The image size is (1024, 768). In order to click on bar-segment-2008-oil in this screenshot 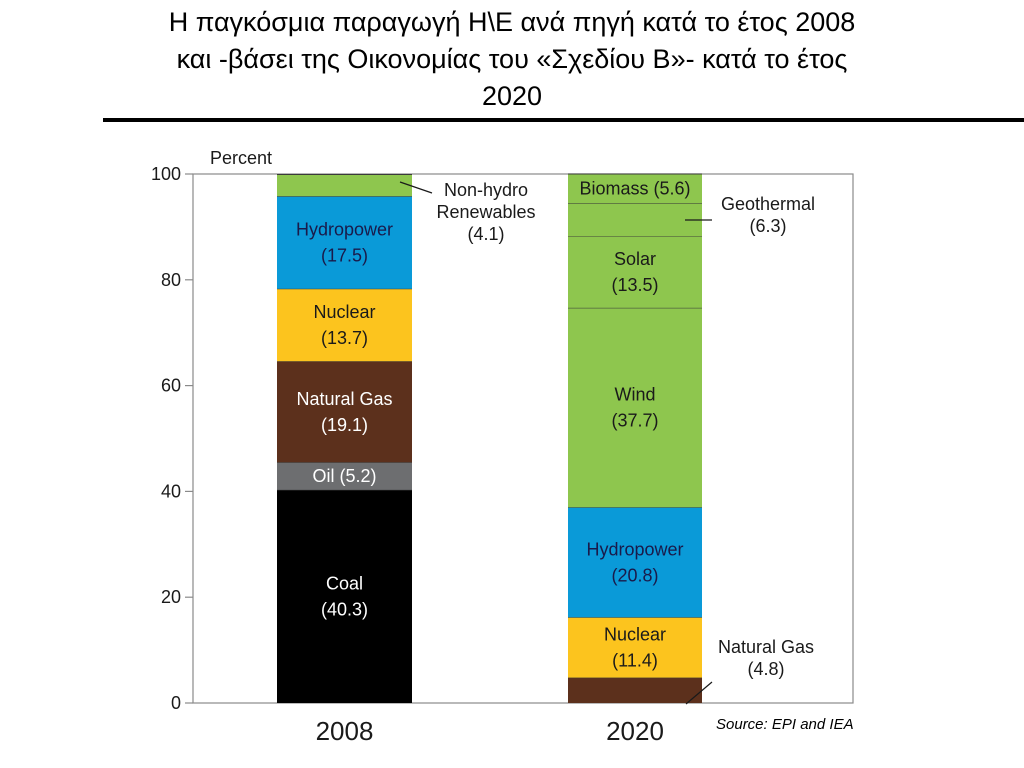, I will do `click(344, 476)`.